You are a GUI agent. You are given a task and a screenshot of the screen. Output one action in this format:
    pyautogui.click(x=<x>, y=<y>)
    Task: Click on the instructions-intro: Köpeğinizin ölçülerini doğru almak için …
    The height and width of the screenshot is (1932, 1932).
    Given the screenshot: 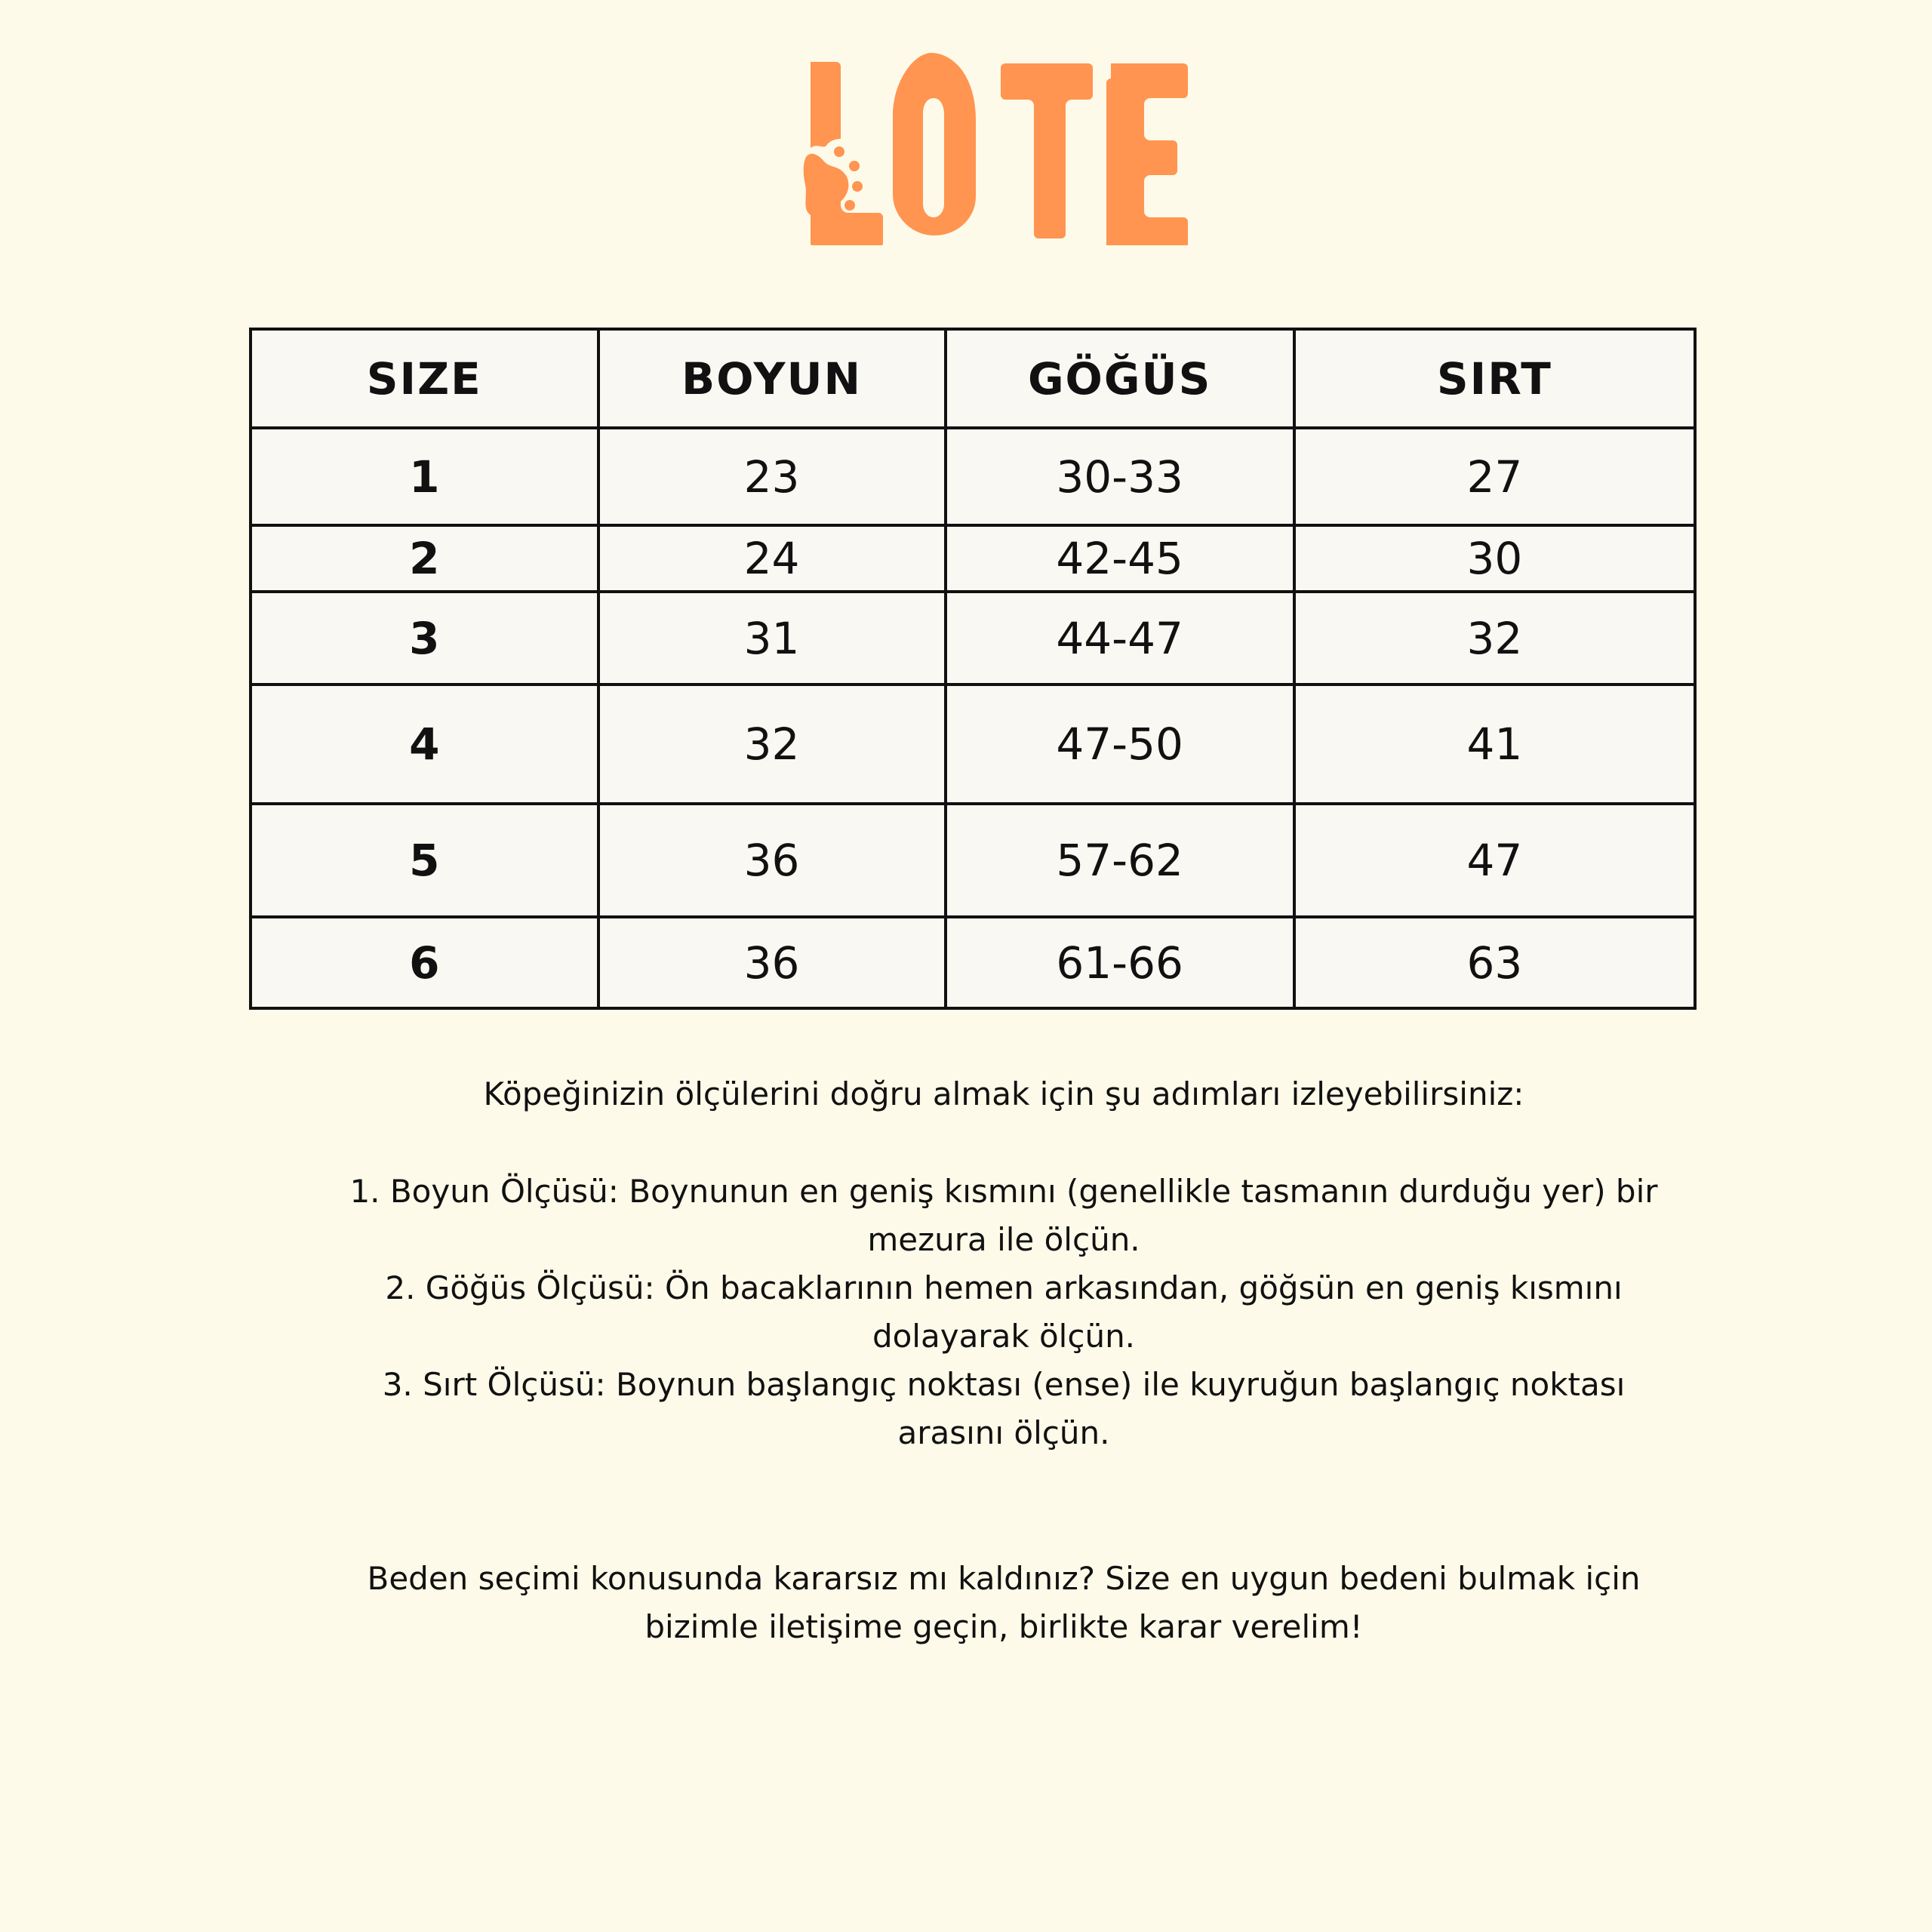 What is the action you would take?
    pyautogui.click(x=1003, y=1093)
    